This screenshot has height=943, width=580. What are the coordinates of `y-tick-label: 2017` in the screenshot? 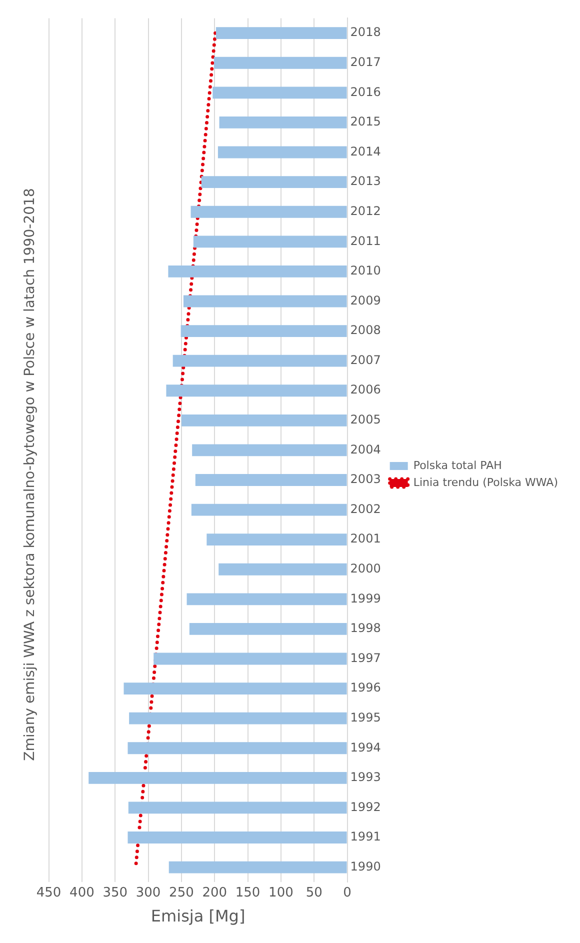 It's located at (365, 62).